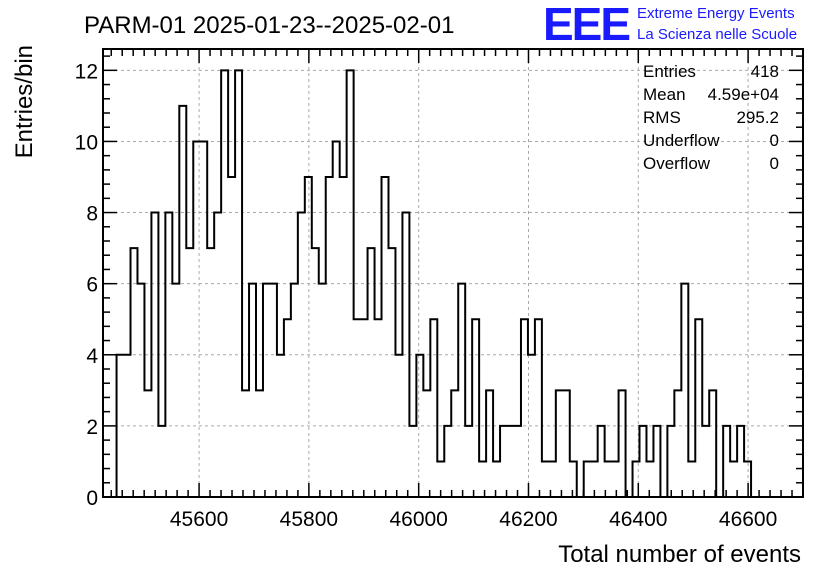 The width and height of the screenshot is (836, 572). I want to click on logo-mark: EEE, so click(586, 25).